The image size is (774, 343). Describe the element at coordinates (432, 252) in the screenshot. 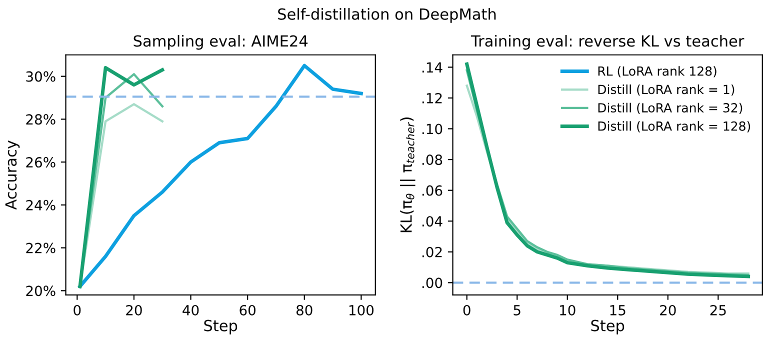

I see `y-tick-label: .02` at that location.